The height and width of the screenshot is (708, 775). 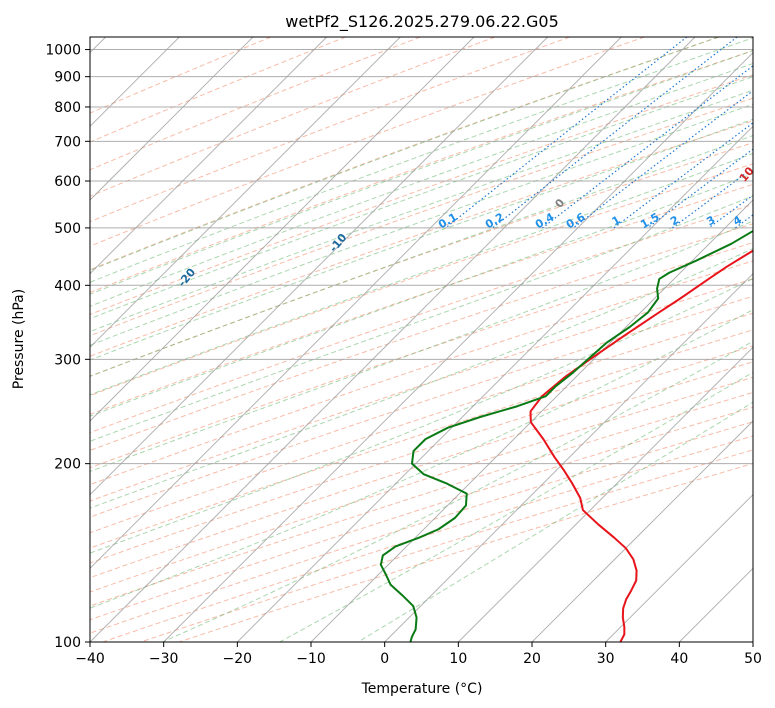 What do you see at coordinates (532, 659) in the screenshot?
I see `x-tick-label: 20` at bounding box center [532, 659].